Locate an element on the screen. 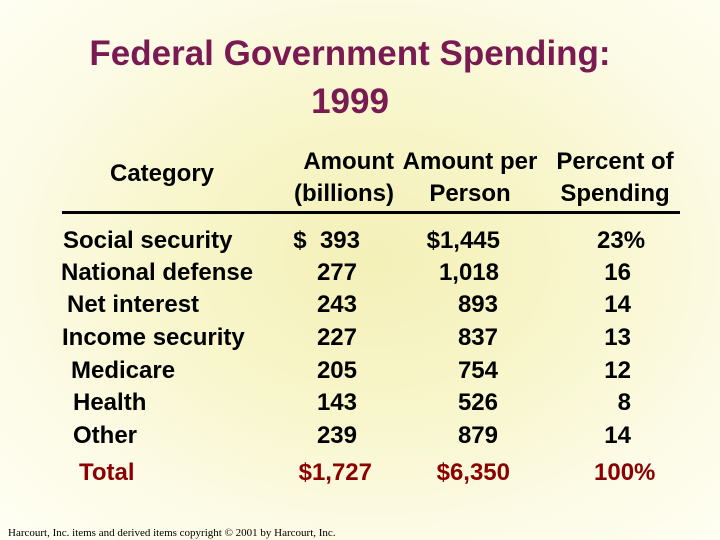  row-amount: $ 393 is located at coordinates (326, 240).